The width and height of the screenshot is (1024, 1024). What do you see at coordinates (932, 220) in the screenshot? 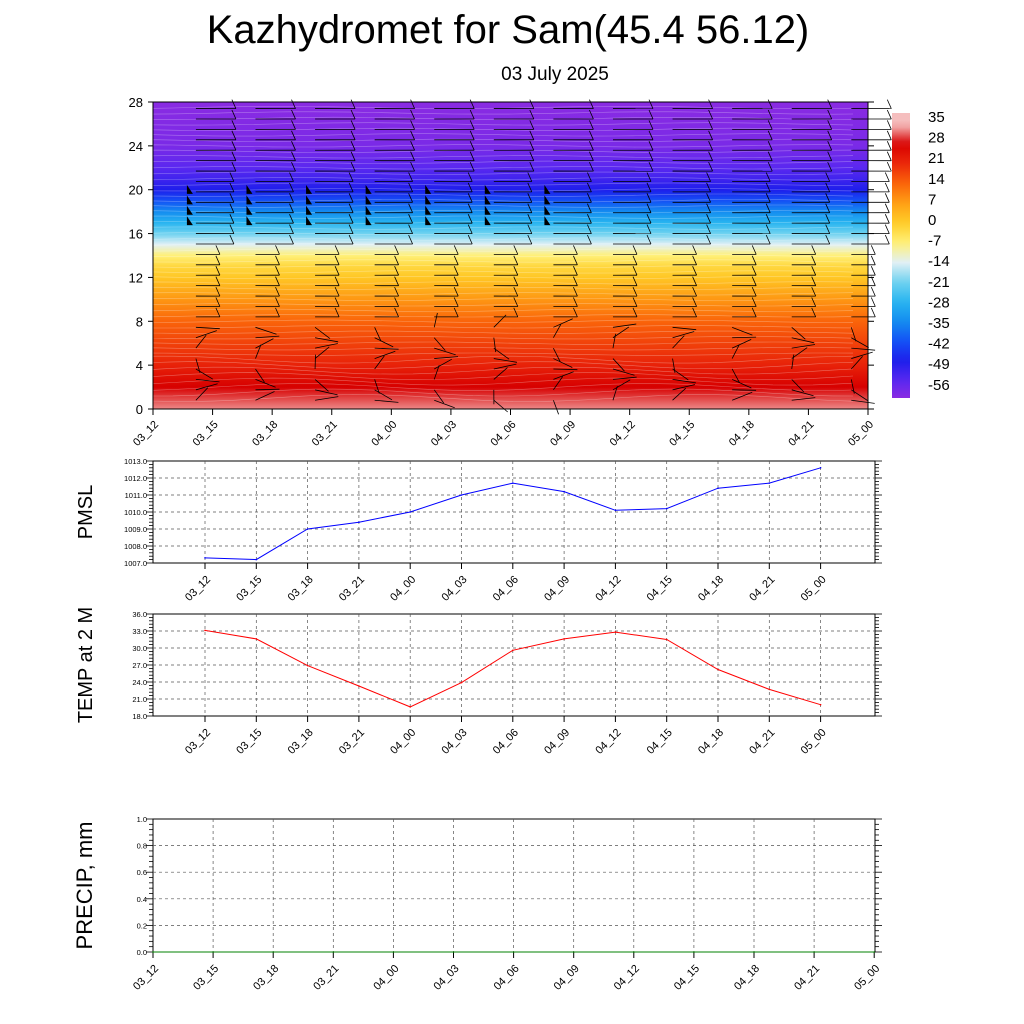
I see `colorbar-label: 0` at bounding box center [932, 220].